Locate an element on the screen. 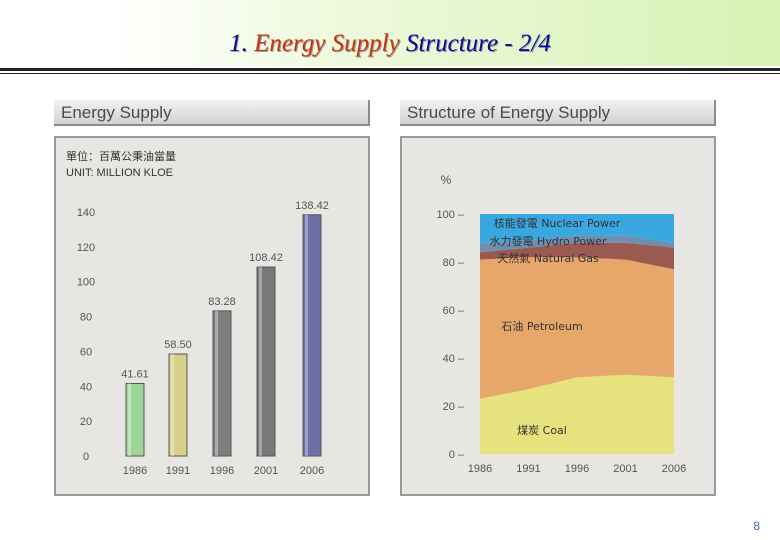 Image resolution: width=780 pixels, height=540 pixels. series-label: 天然氣 Natural Gas is located at coordinates (548, 258).